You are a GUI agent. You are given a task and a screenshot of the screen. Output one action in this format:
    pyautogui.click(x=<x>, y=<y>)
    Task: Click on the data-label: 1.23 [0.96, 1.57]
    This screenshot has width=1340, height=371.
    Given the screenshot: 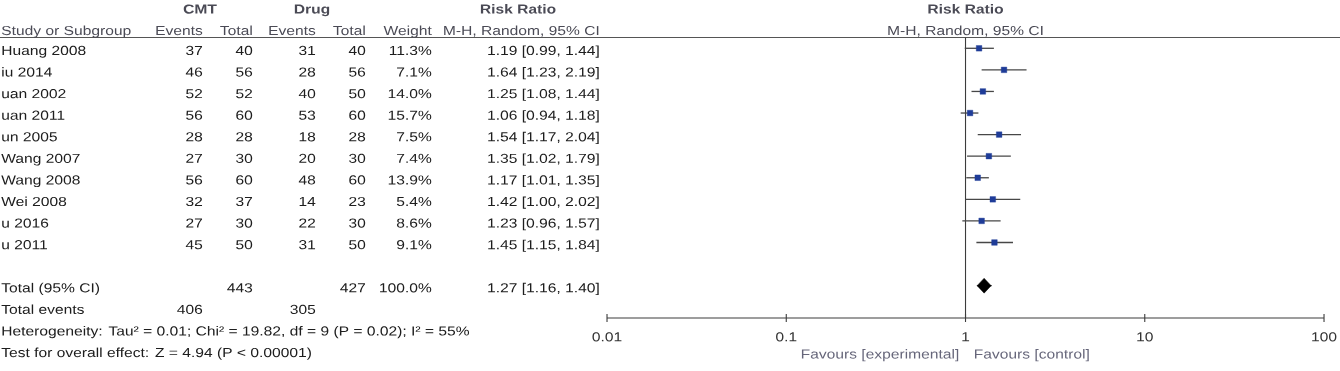 What is the action you would take?
    pyautogui.click(x=543, y=224)
    